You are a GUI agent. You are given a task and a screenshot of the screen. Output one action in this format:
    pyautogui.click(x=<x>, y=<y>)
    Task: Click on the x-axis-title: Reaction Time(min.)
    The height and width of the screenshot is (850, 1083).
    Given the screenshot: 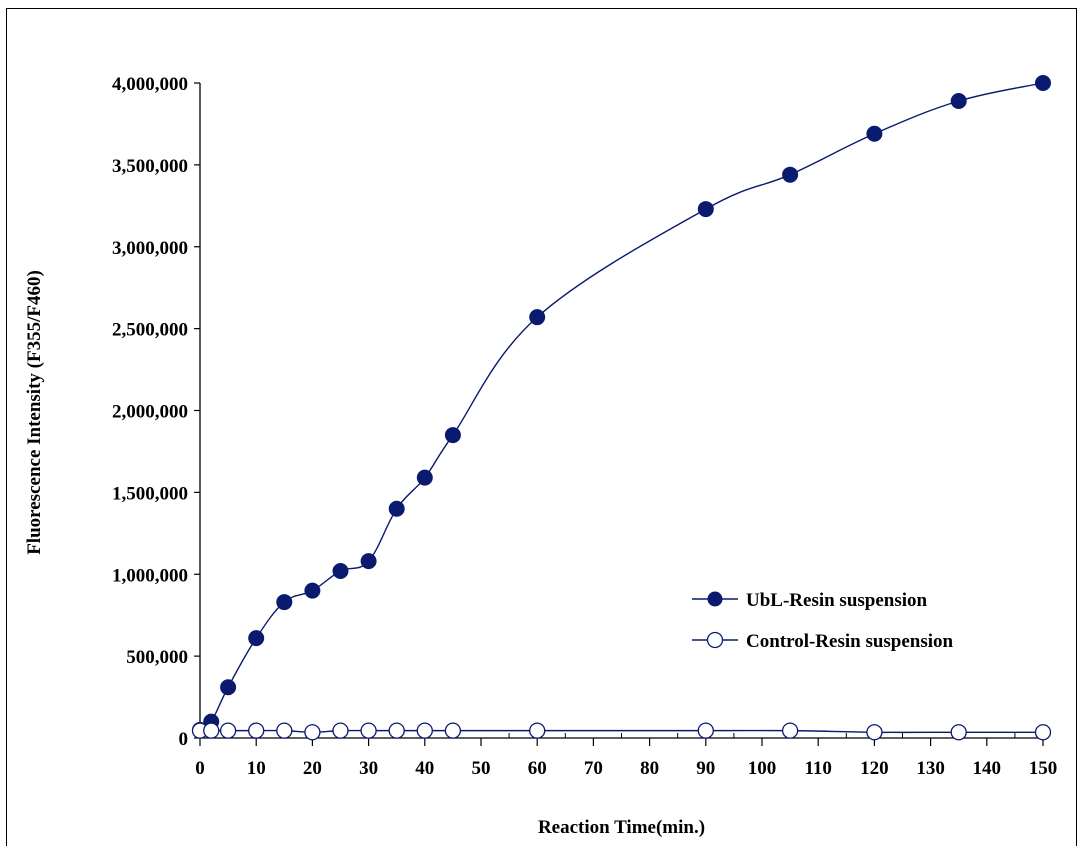 What is the action you would take?
    pyautogui.click(x=621, y=827)
    